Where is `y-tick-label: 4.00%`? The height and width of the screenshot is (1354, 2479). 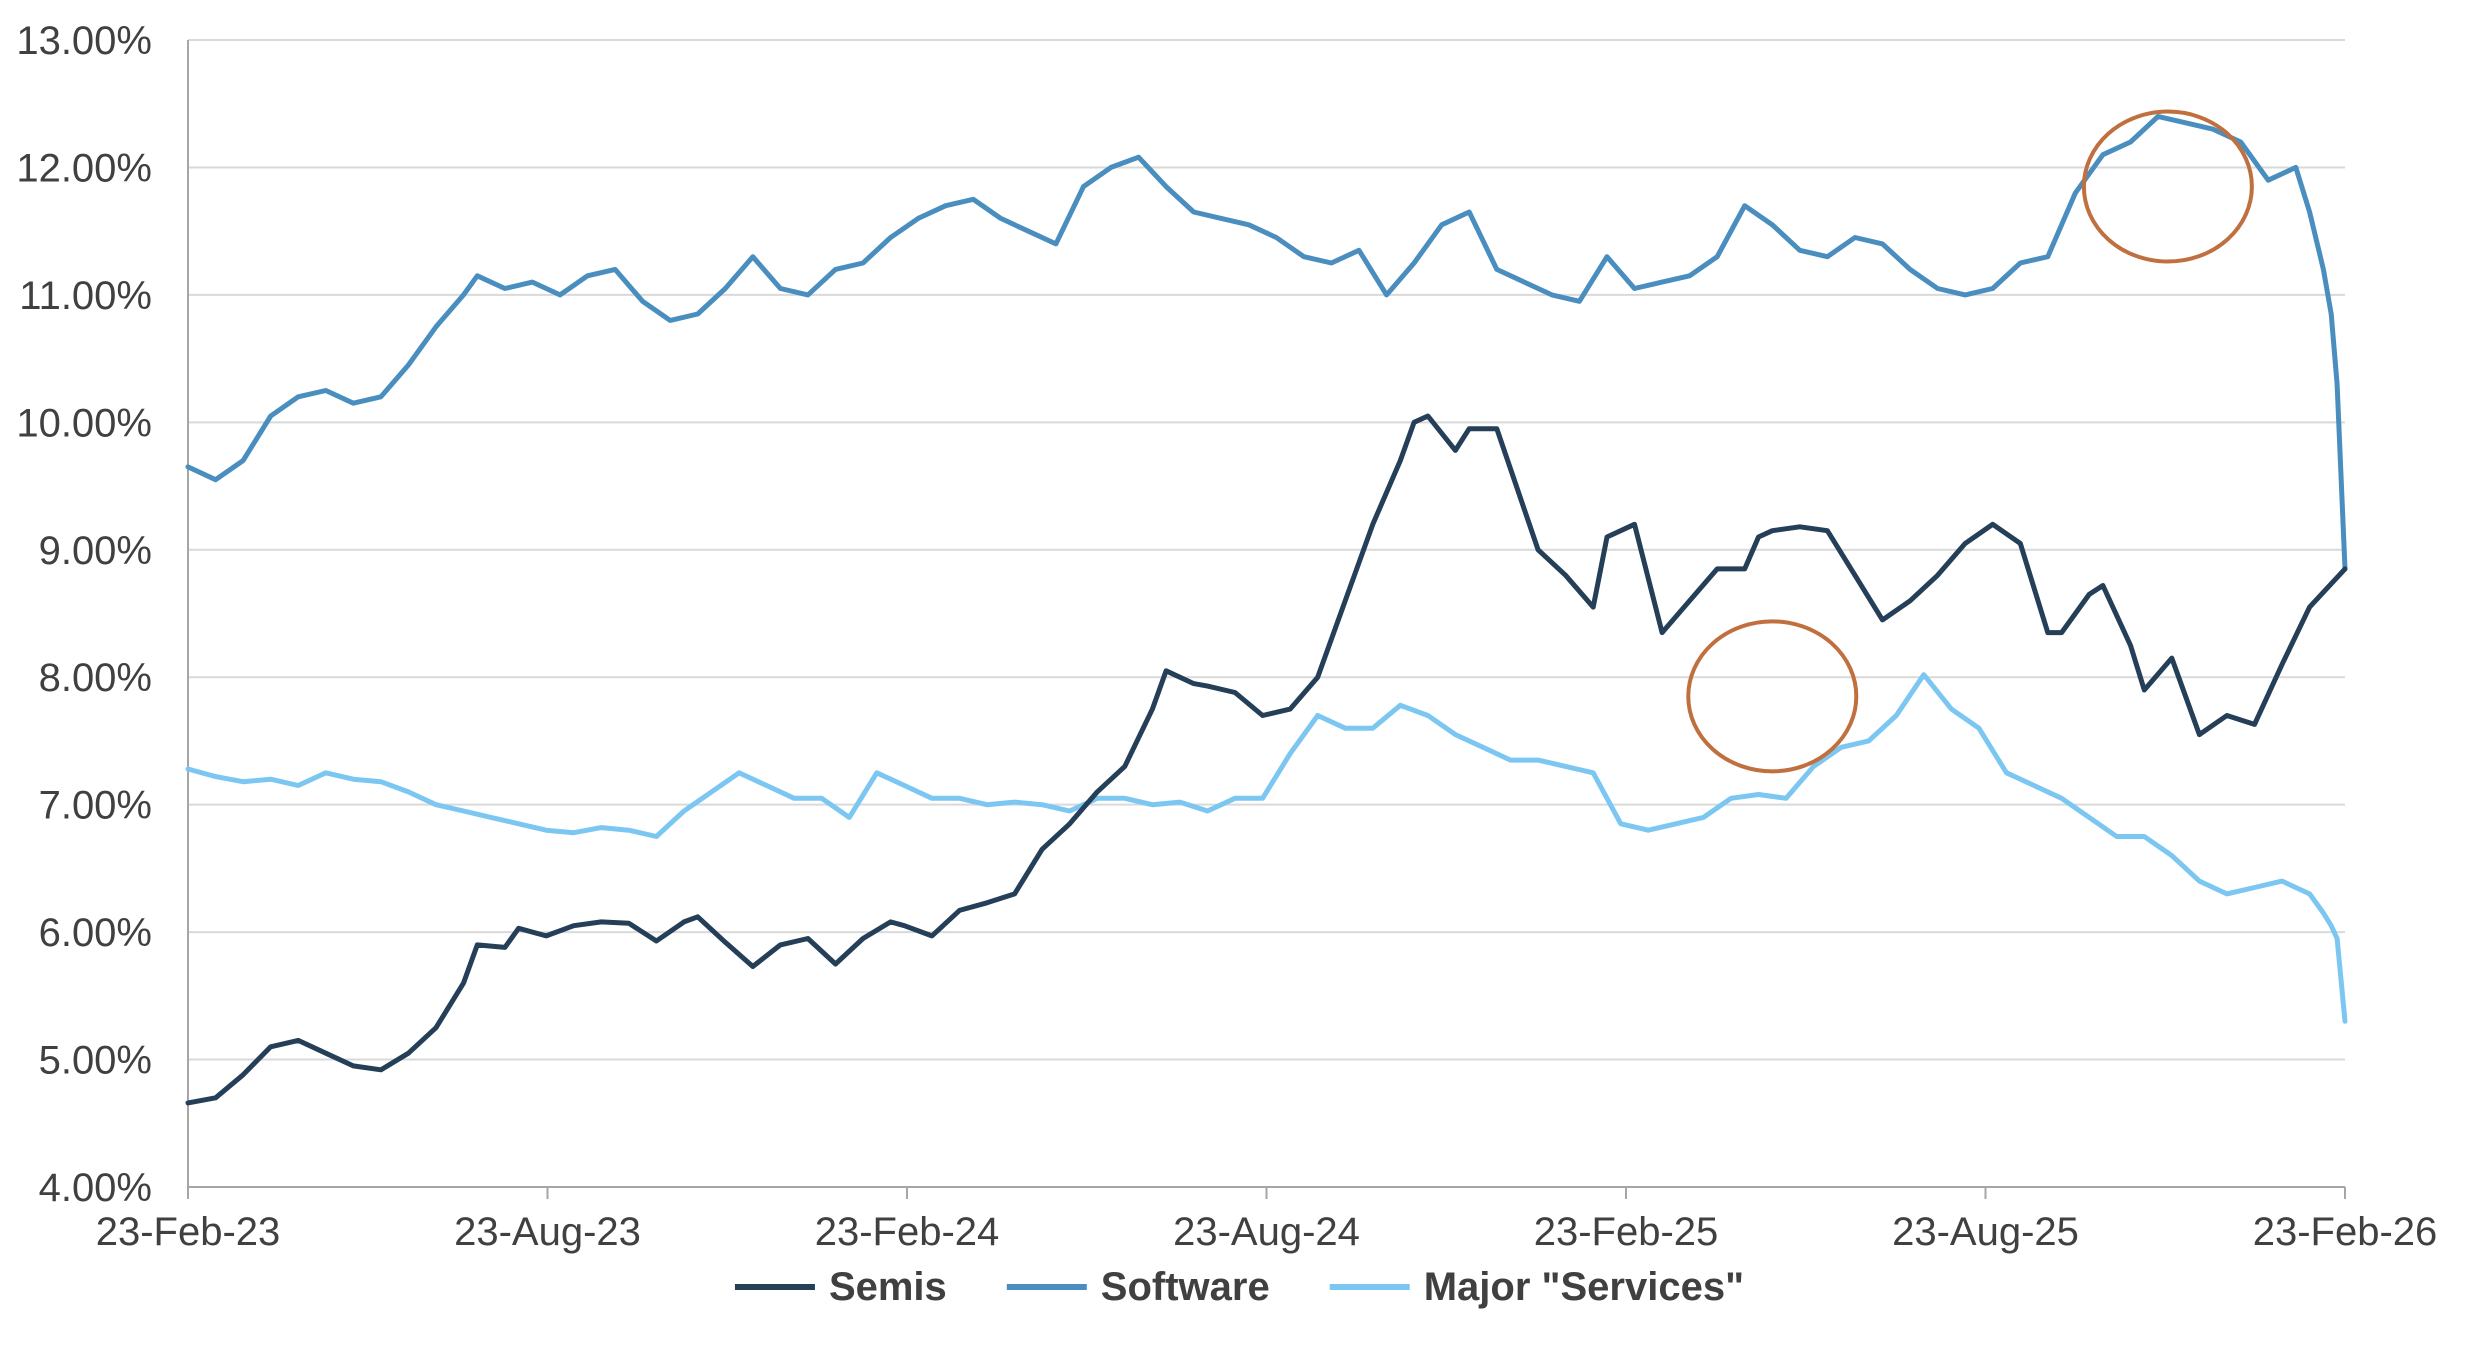 y-tick-label: 4.00% is located at coordinates (95, 1188).